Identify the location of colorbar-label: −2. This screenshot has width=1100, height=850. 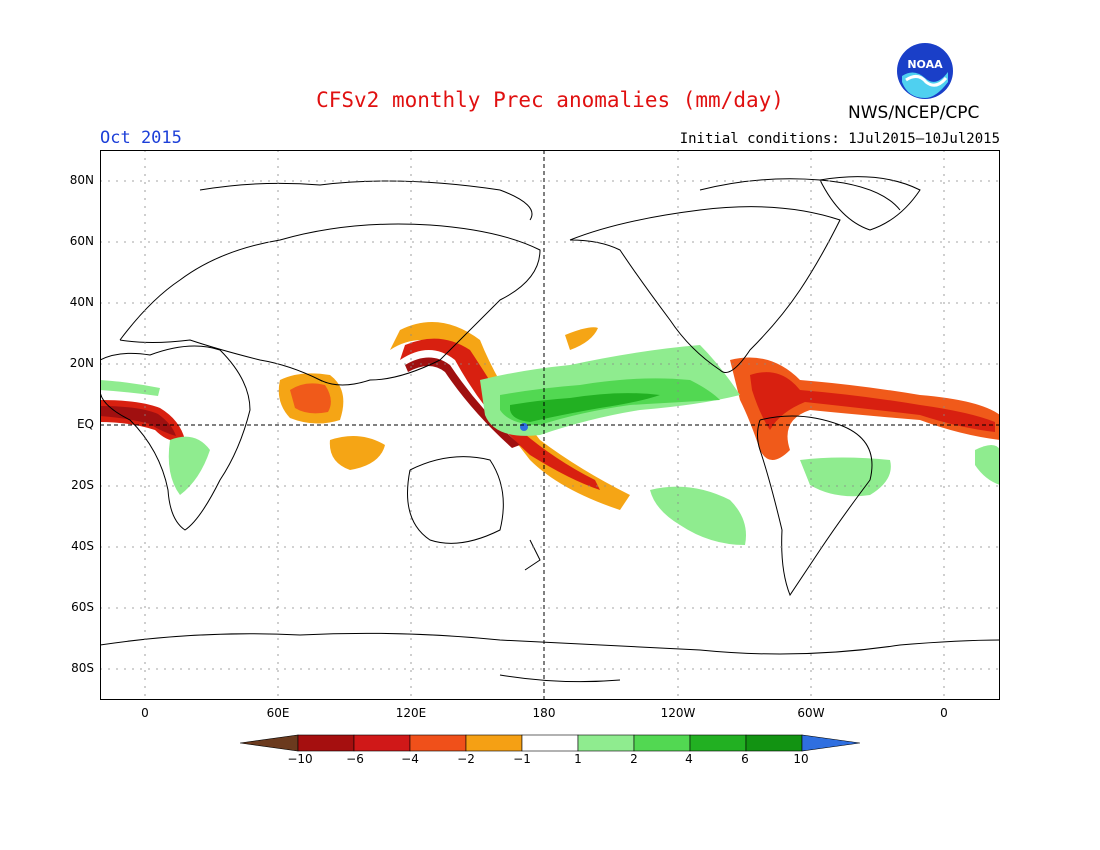
(466, 759).